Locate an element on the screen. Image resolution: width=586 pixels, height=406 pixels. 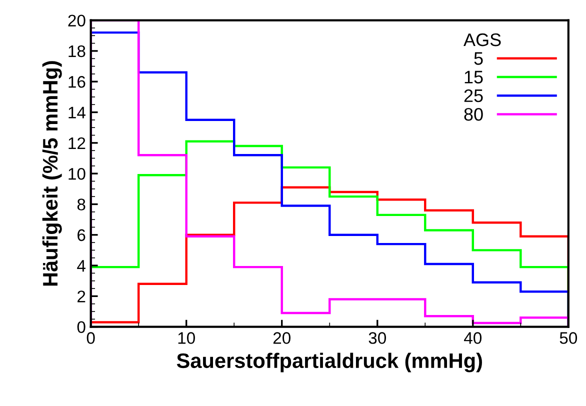
y-tick-label: 6 is located at coordinates (82, 235).